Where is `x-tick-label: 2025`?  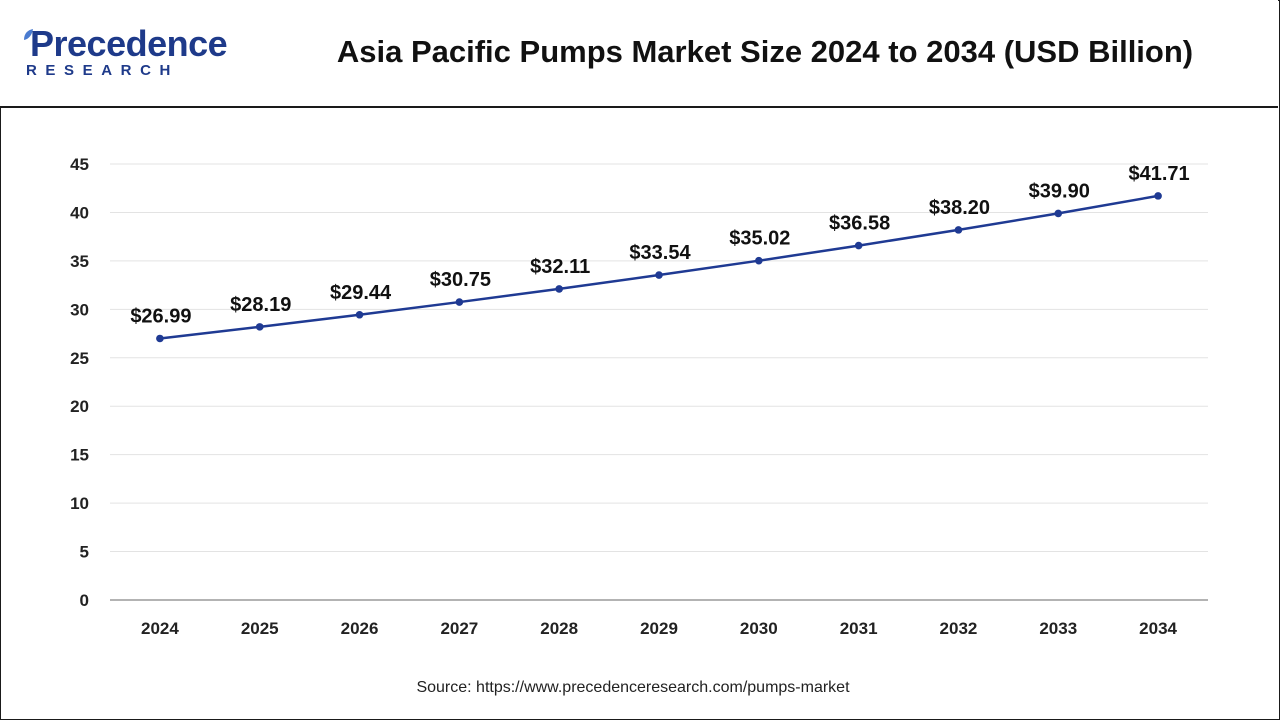
x-tick-label: 2025 is located at coordinates (260, 628).